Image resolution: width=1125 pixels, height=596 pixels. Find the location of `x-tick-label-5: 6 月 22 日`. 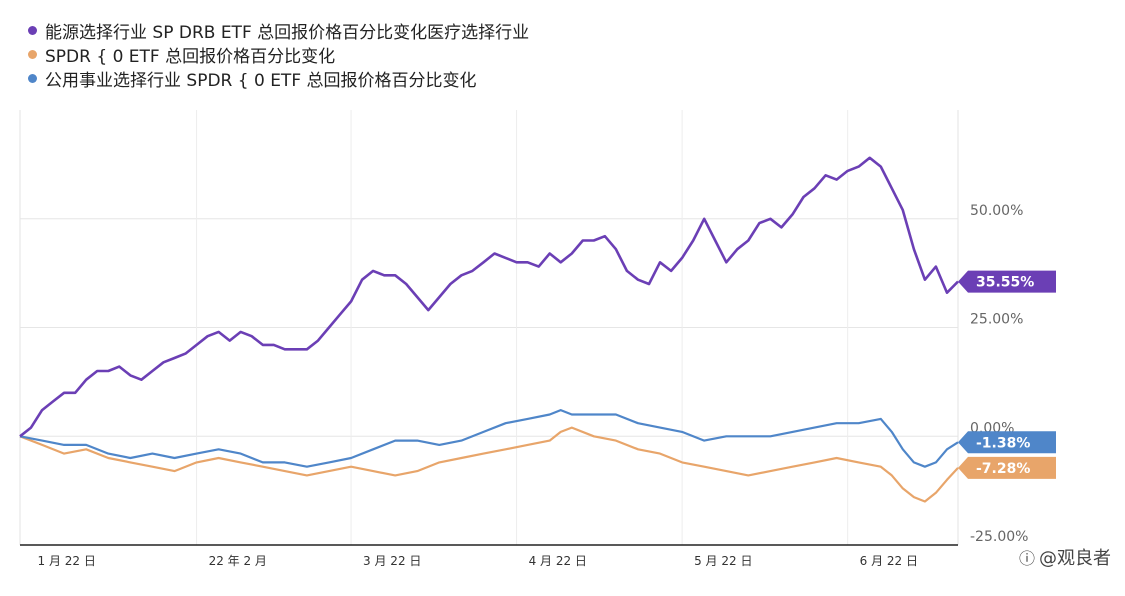

x-tick-label-5: 6 月 22 日 is located at coordinates (889, 561).